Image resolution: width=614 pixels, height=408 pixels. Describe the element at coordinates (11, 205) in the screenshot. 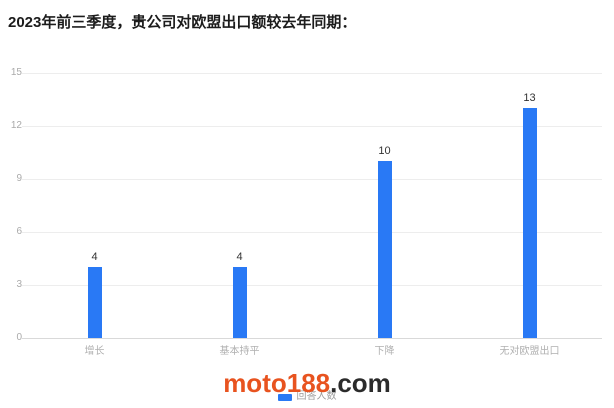

I see `y-axis: 0 3 6 9 12 15` at that location.